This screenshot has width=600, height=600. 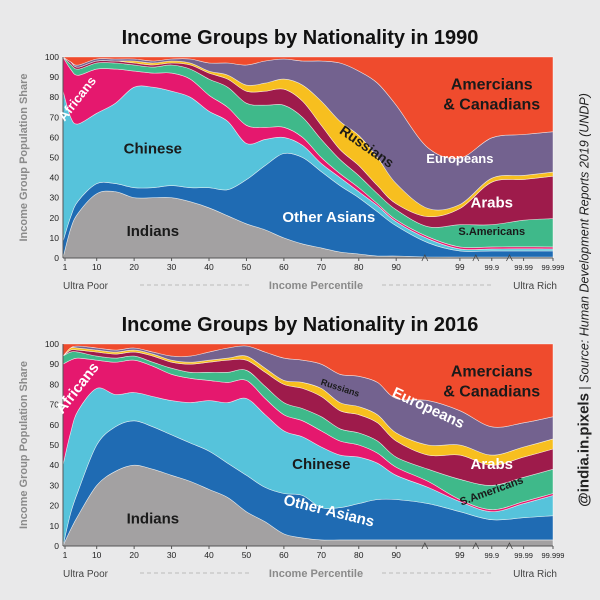 What do you see at coordinates (300, 38) in the screenshot?
I see `chart-title: Income Groups by Nationality in 1990` at bounding box center [300, 38].